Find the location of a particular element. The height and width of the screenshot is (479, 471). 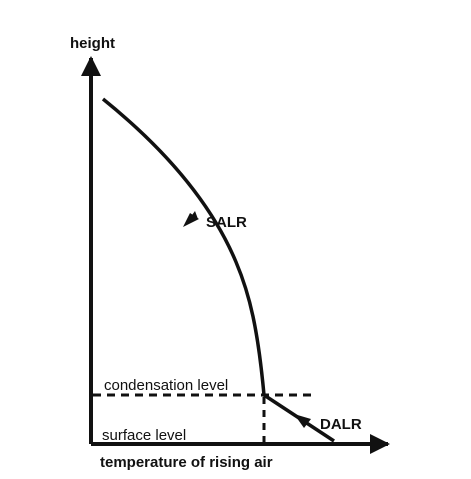

dalr-arrowhead-icon is located at coordinates (302, 421).